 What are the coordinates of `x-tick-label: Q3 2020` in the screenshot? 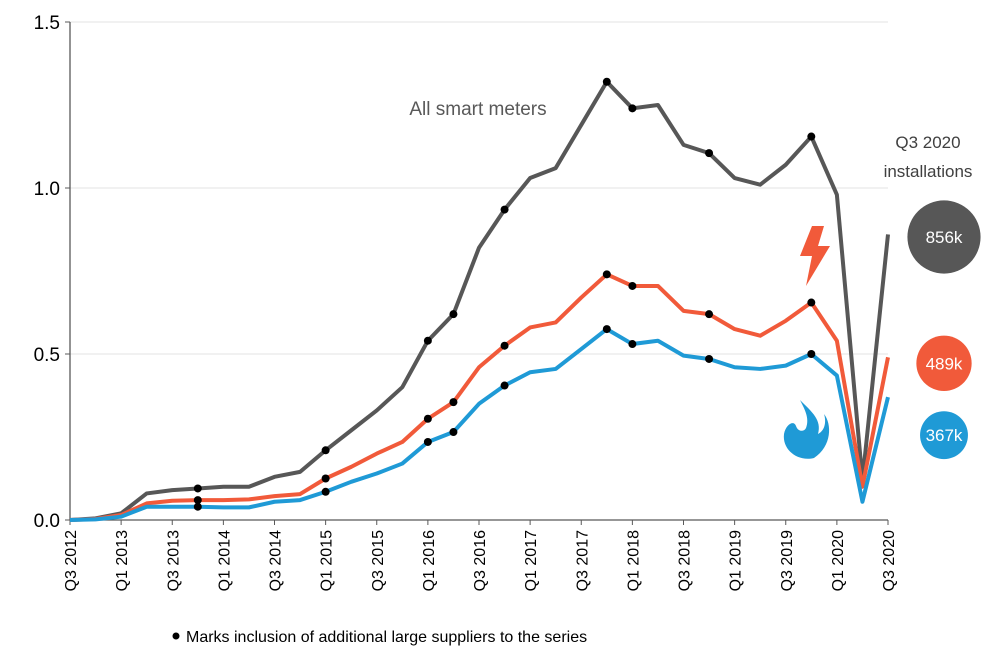 It's located at (889, 560).